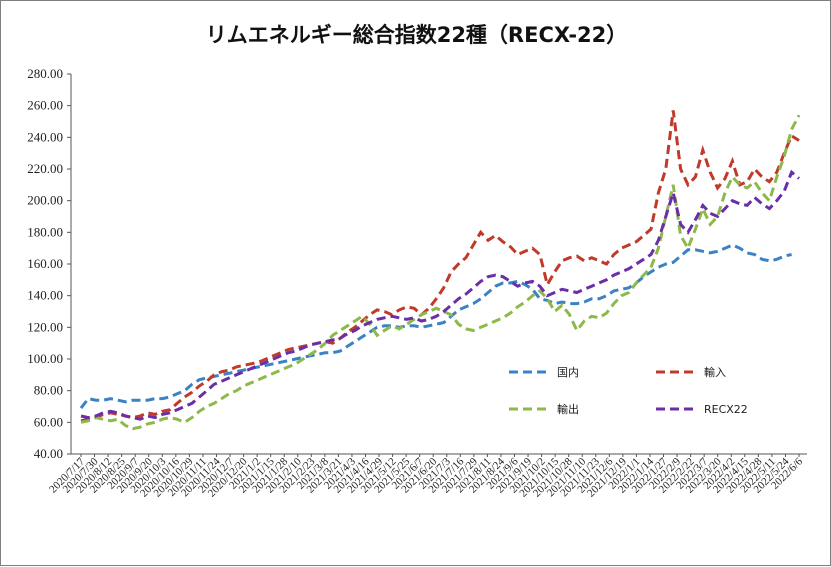  I want to click on y-tick-label: 200.00, so click(45, 200).